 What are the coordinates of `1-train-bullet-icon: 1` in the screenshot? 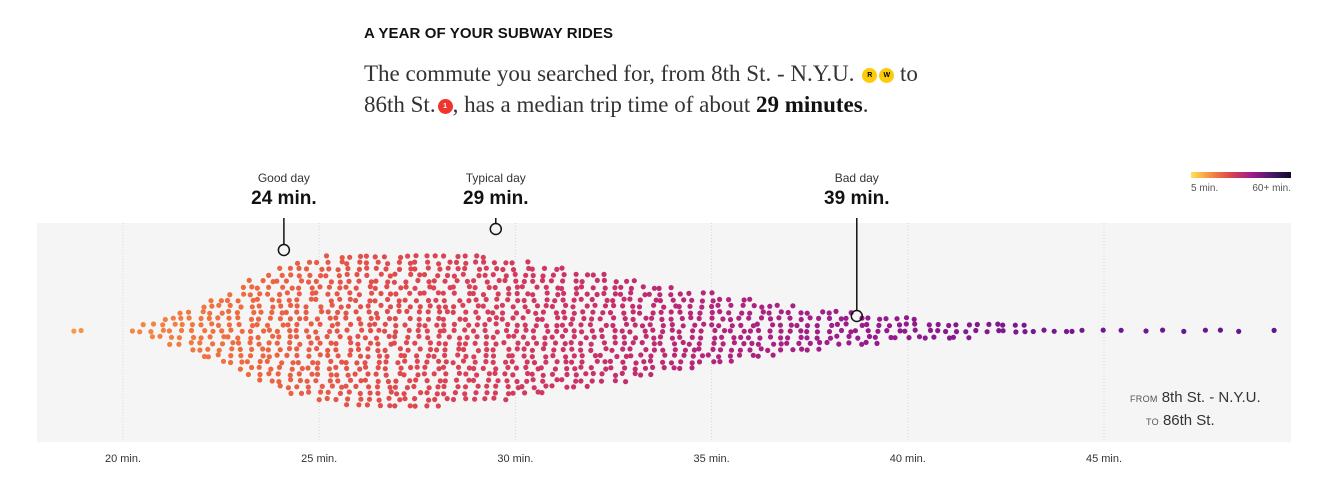 It's located at (445, 106).